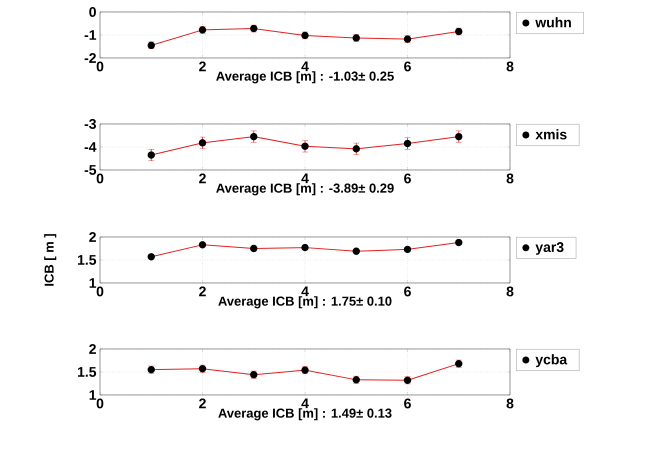 The width and height of the screenshot is (660, 451). What do you see at coordinates (90, 58) in the screenshot?
I see `y-tick-label: -2` at bounding box center [90, 58].